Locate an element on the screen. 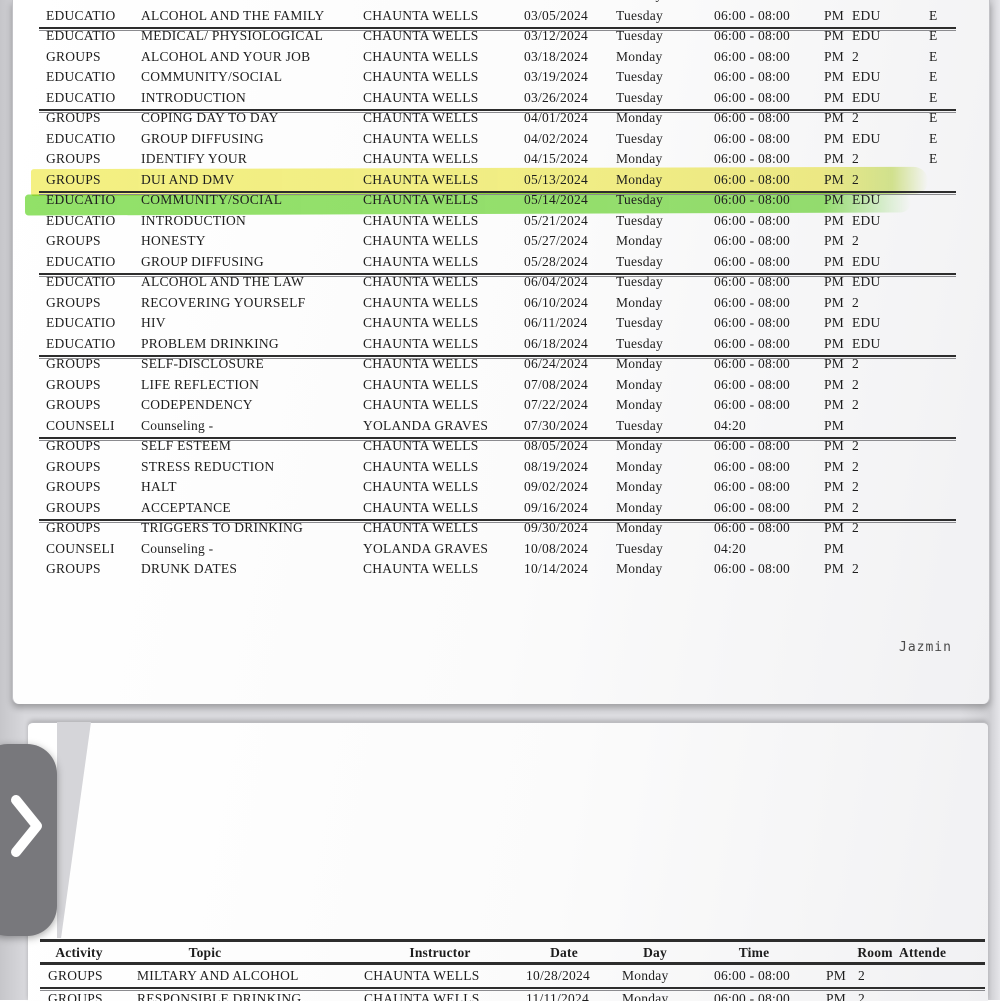 This screenshot has width=1000, height=1001. cell-topic: SELF ESTEEM is located at coordinates (186, 445).